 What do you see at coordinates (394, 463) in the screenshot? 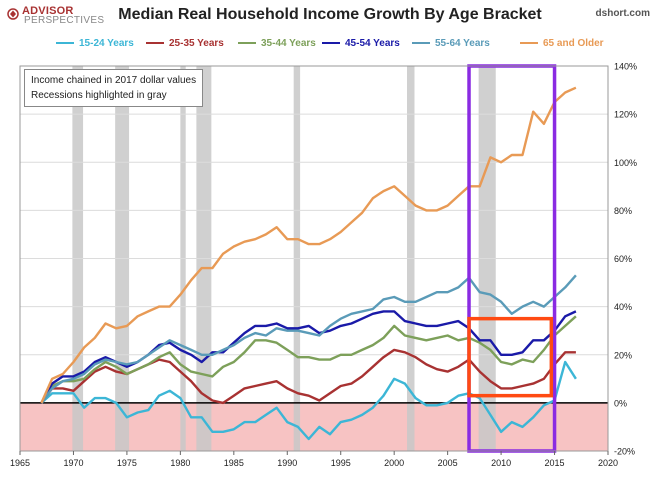
I see `x-tick-label: 2000` at bounding box center [394, 463].